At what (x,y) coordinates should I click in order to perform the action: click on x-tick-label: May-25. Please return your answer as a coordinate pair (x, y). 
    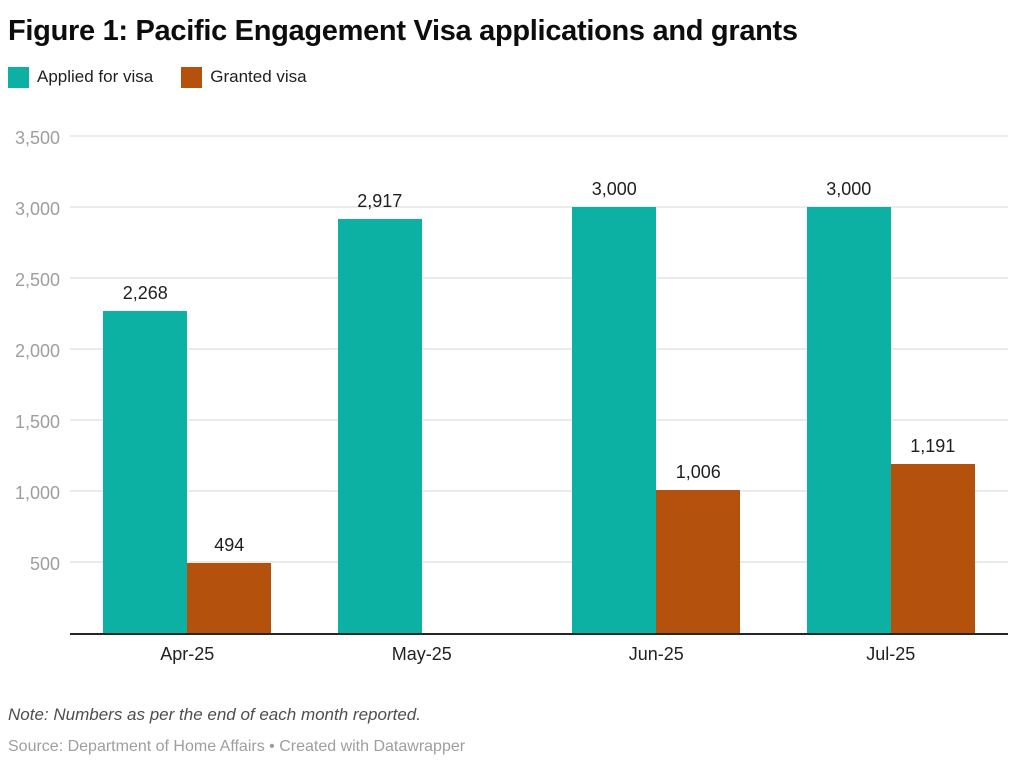
    Looking at the image, I should click on (421, 653).